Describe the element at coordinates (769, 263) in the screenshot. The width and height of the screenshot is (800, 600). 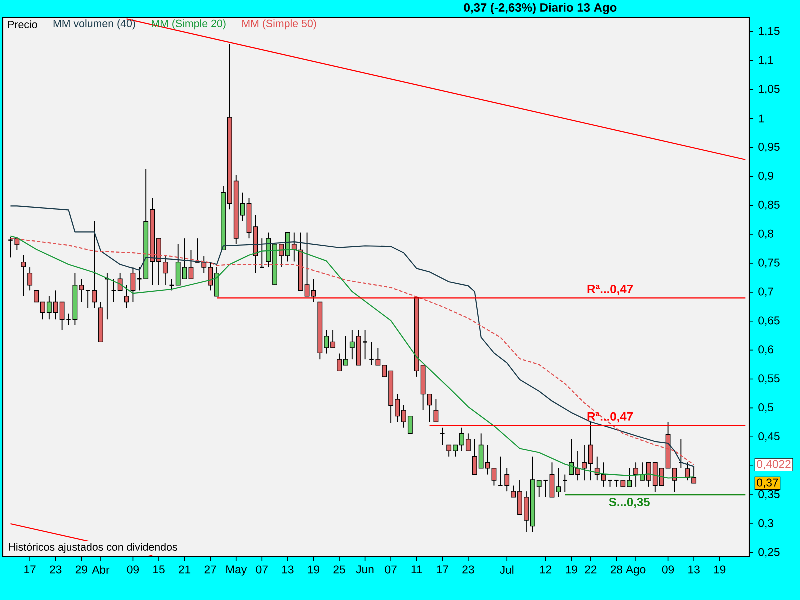
I see `y-tick-label: 0,75` at that location.